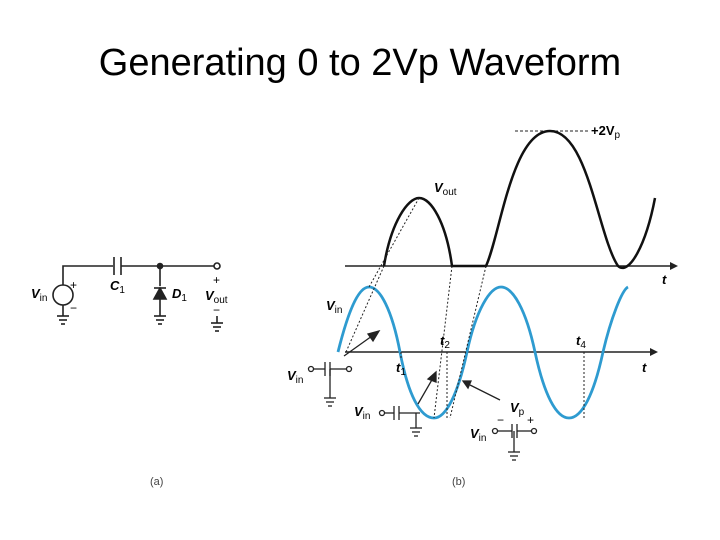 This screenshot has width=720, height=540. I want to click on inset1-vin-label: Vin, so click(295, 377).